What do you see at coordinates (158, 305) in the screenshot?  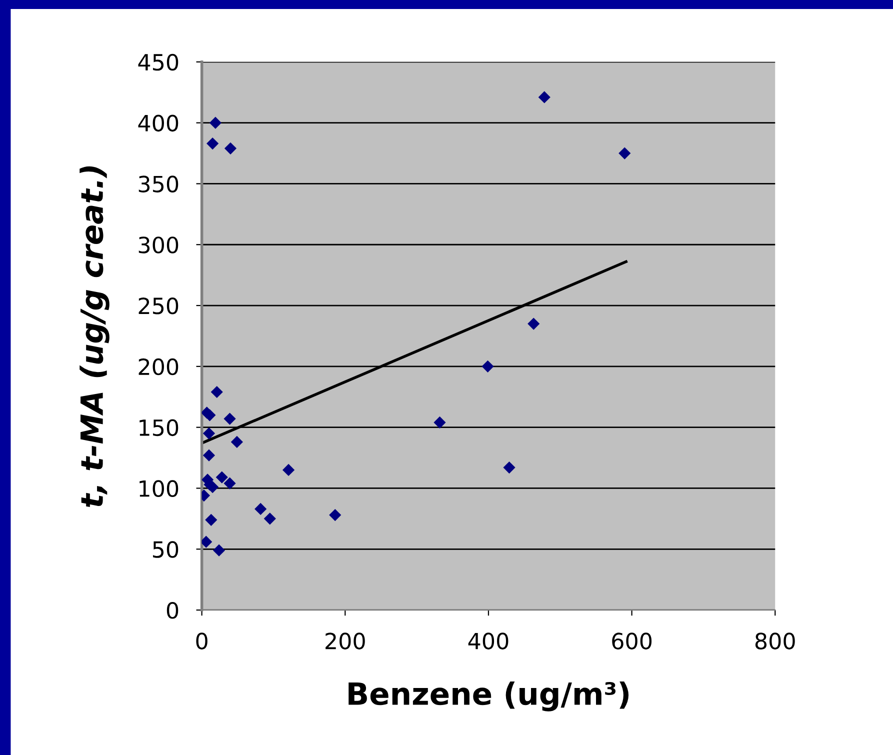 I see `y-tick-label: 250` at bounding box center [158, 305].